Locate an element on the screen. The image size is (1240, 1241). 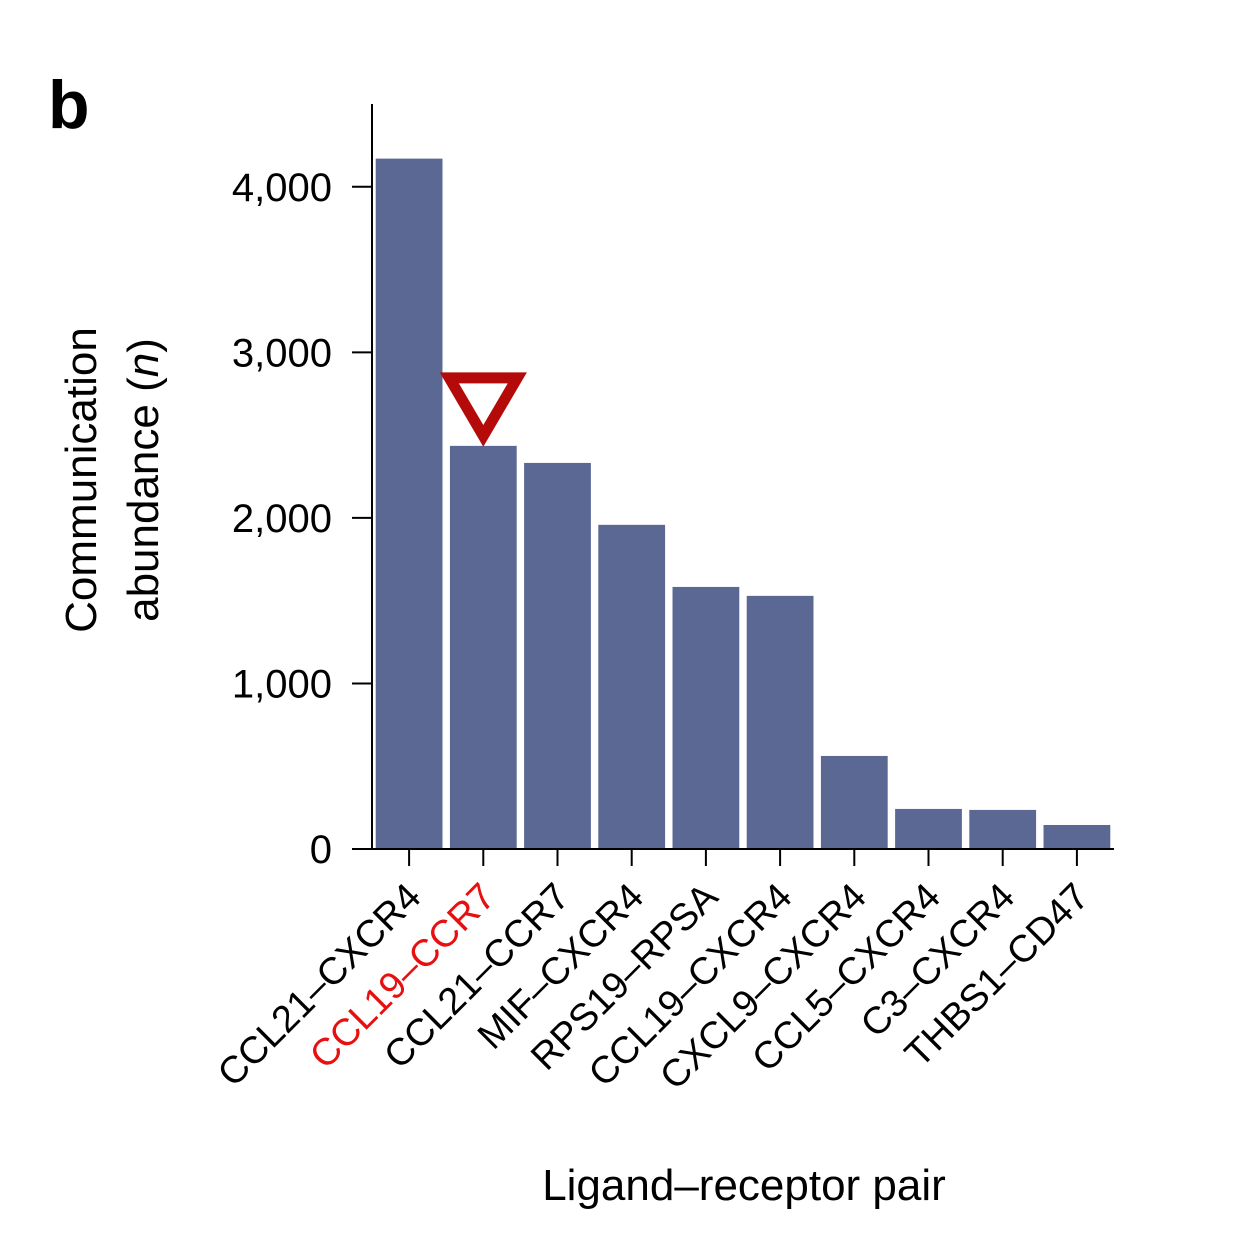
y-axis-label-line2: abundance (n) is located at coordinates (143, 480).